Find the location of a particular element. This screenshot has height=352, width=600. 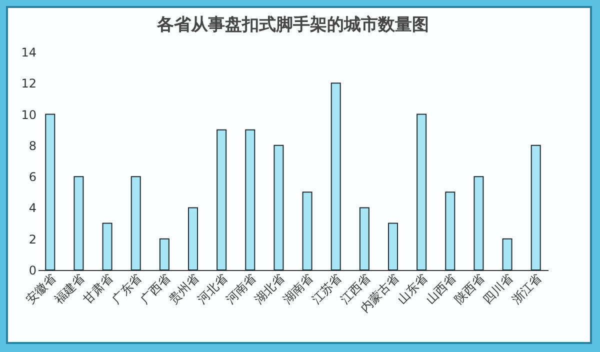

y-tick-label: 10 is located at coordinates (28, 115).